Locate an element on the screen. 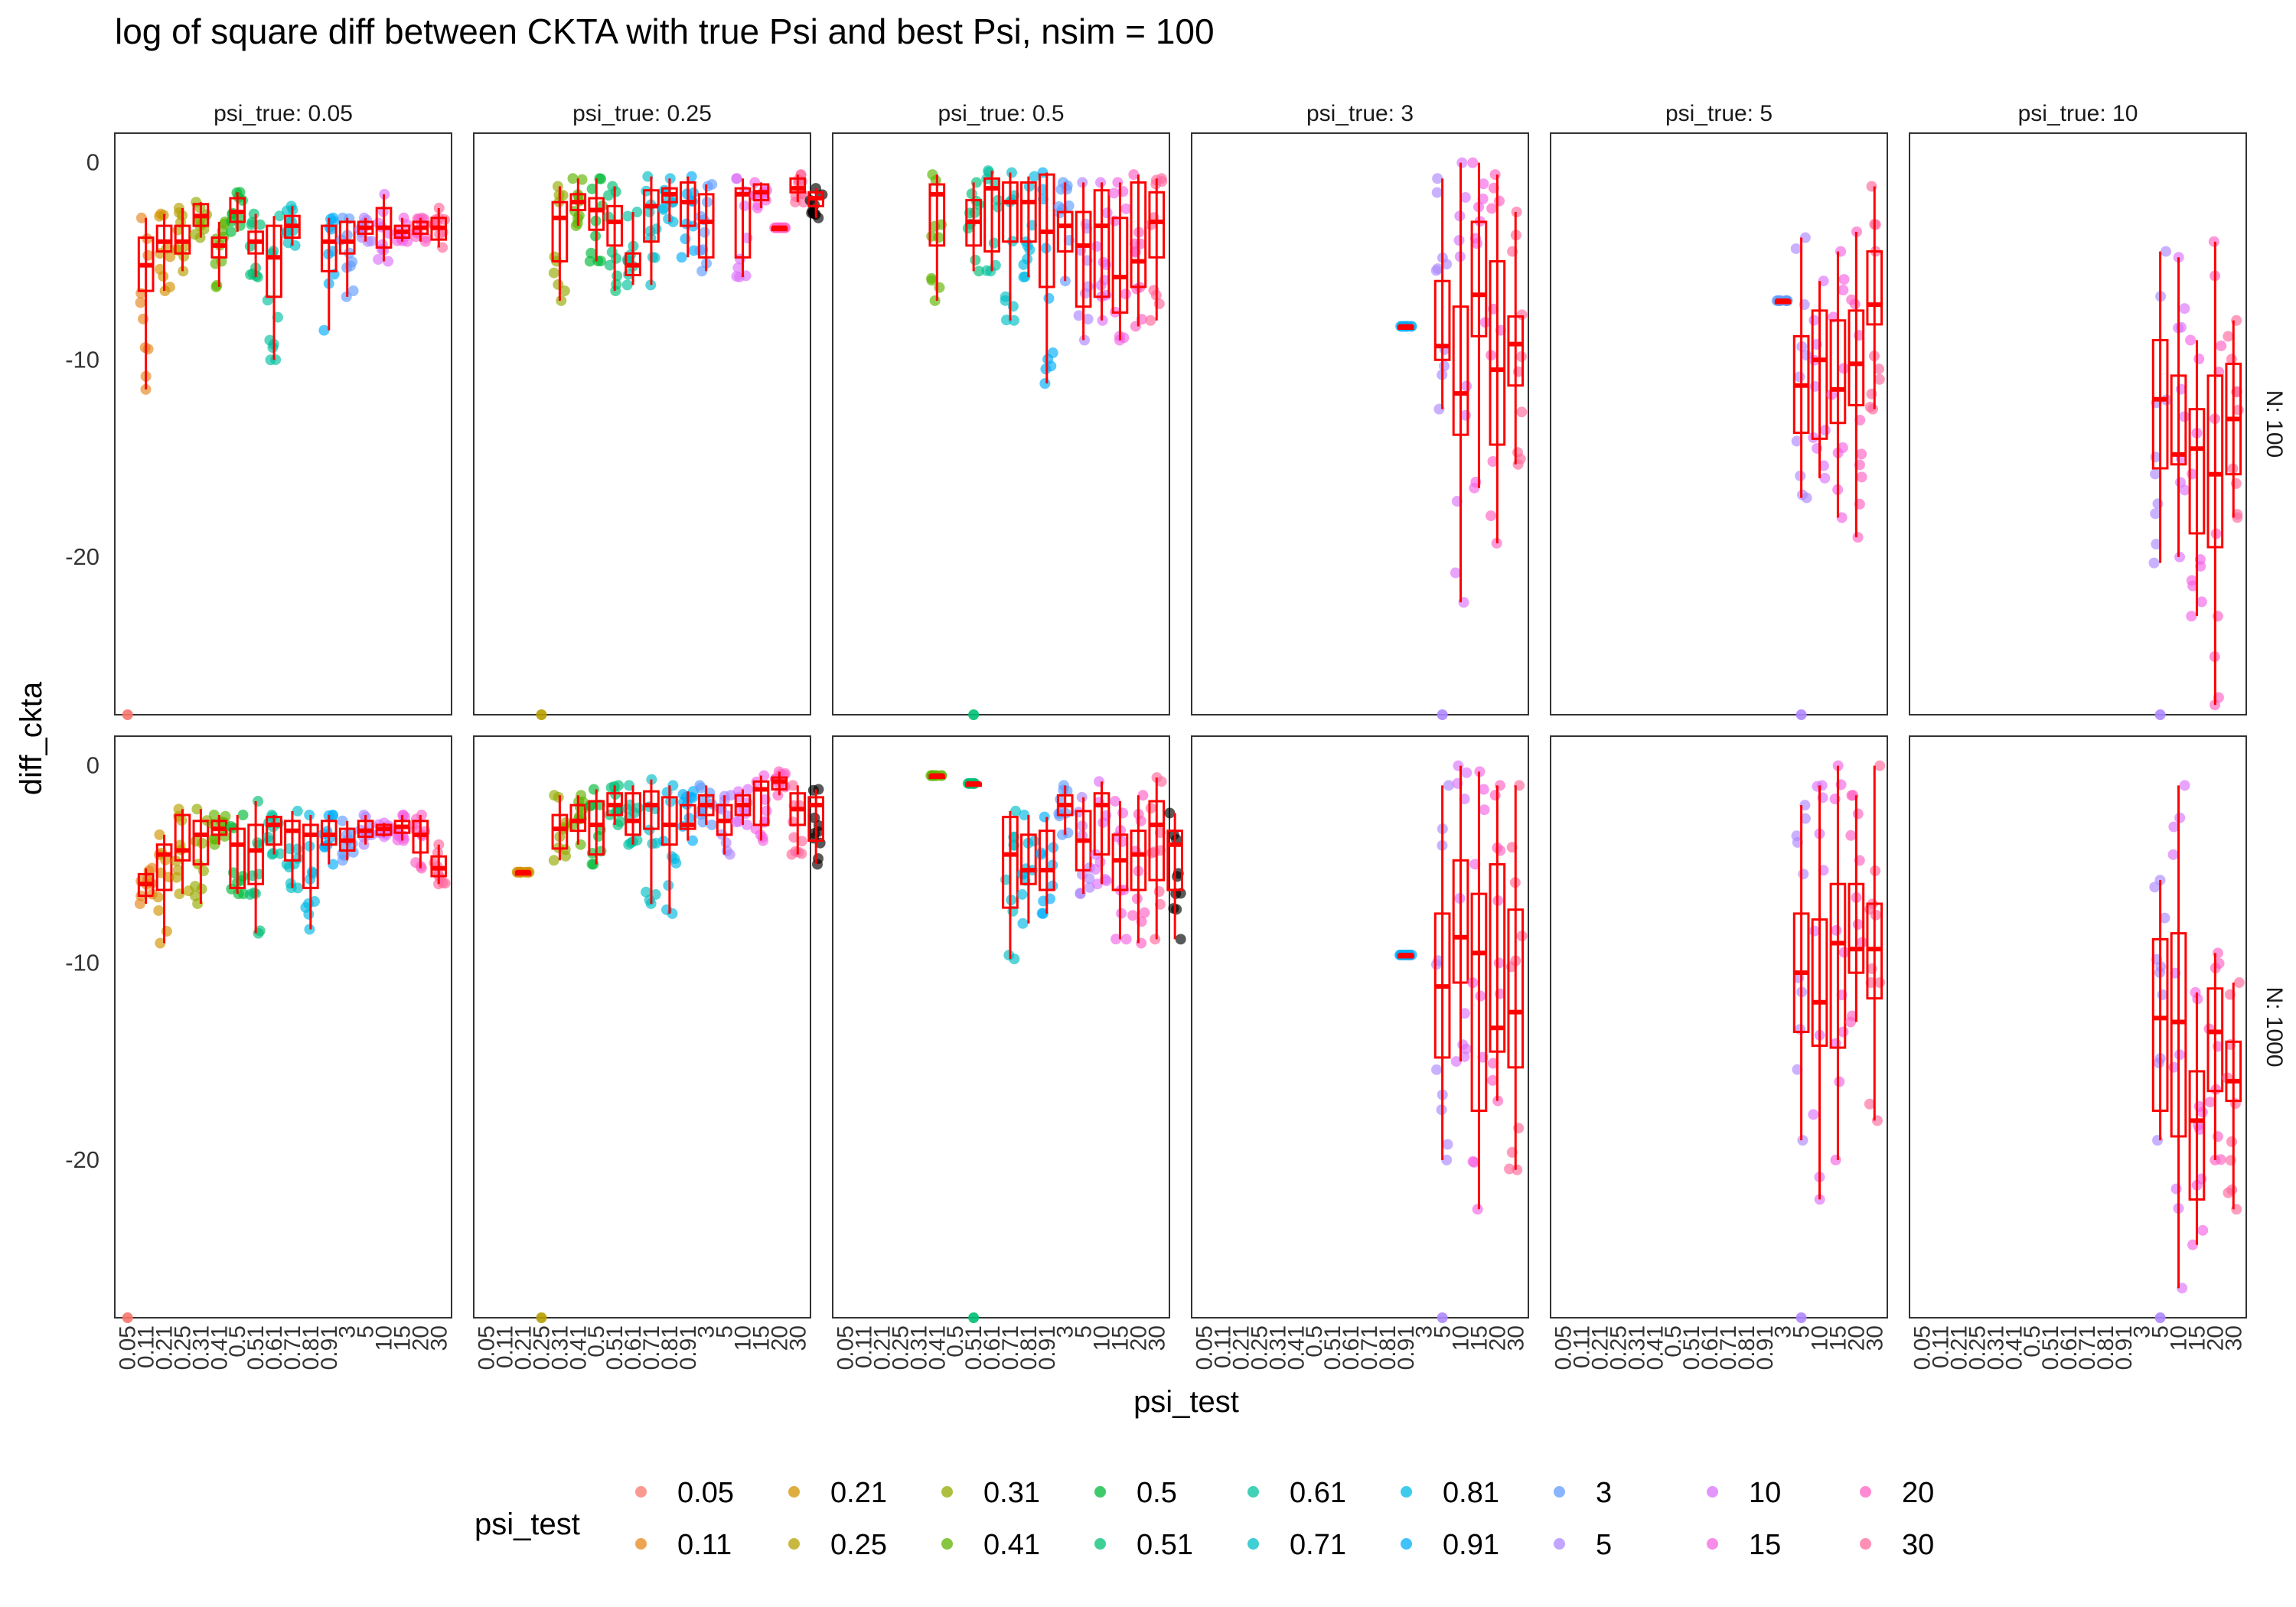 This screenshot has width=2296, height=1607. legend-key: 0.21 is located at coordinates (837, 1493).